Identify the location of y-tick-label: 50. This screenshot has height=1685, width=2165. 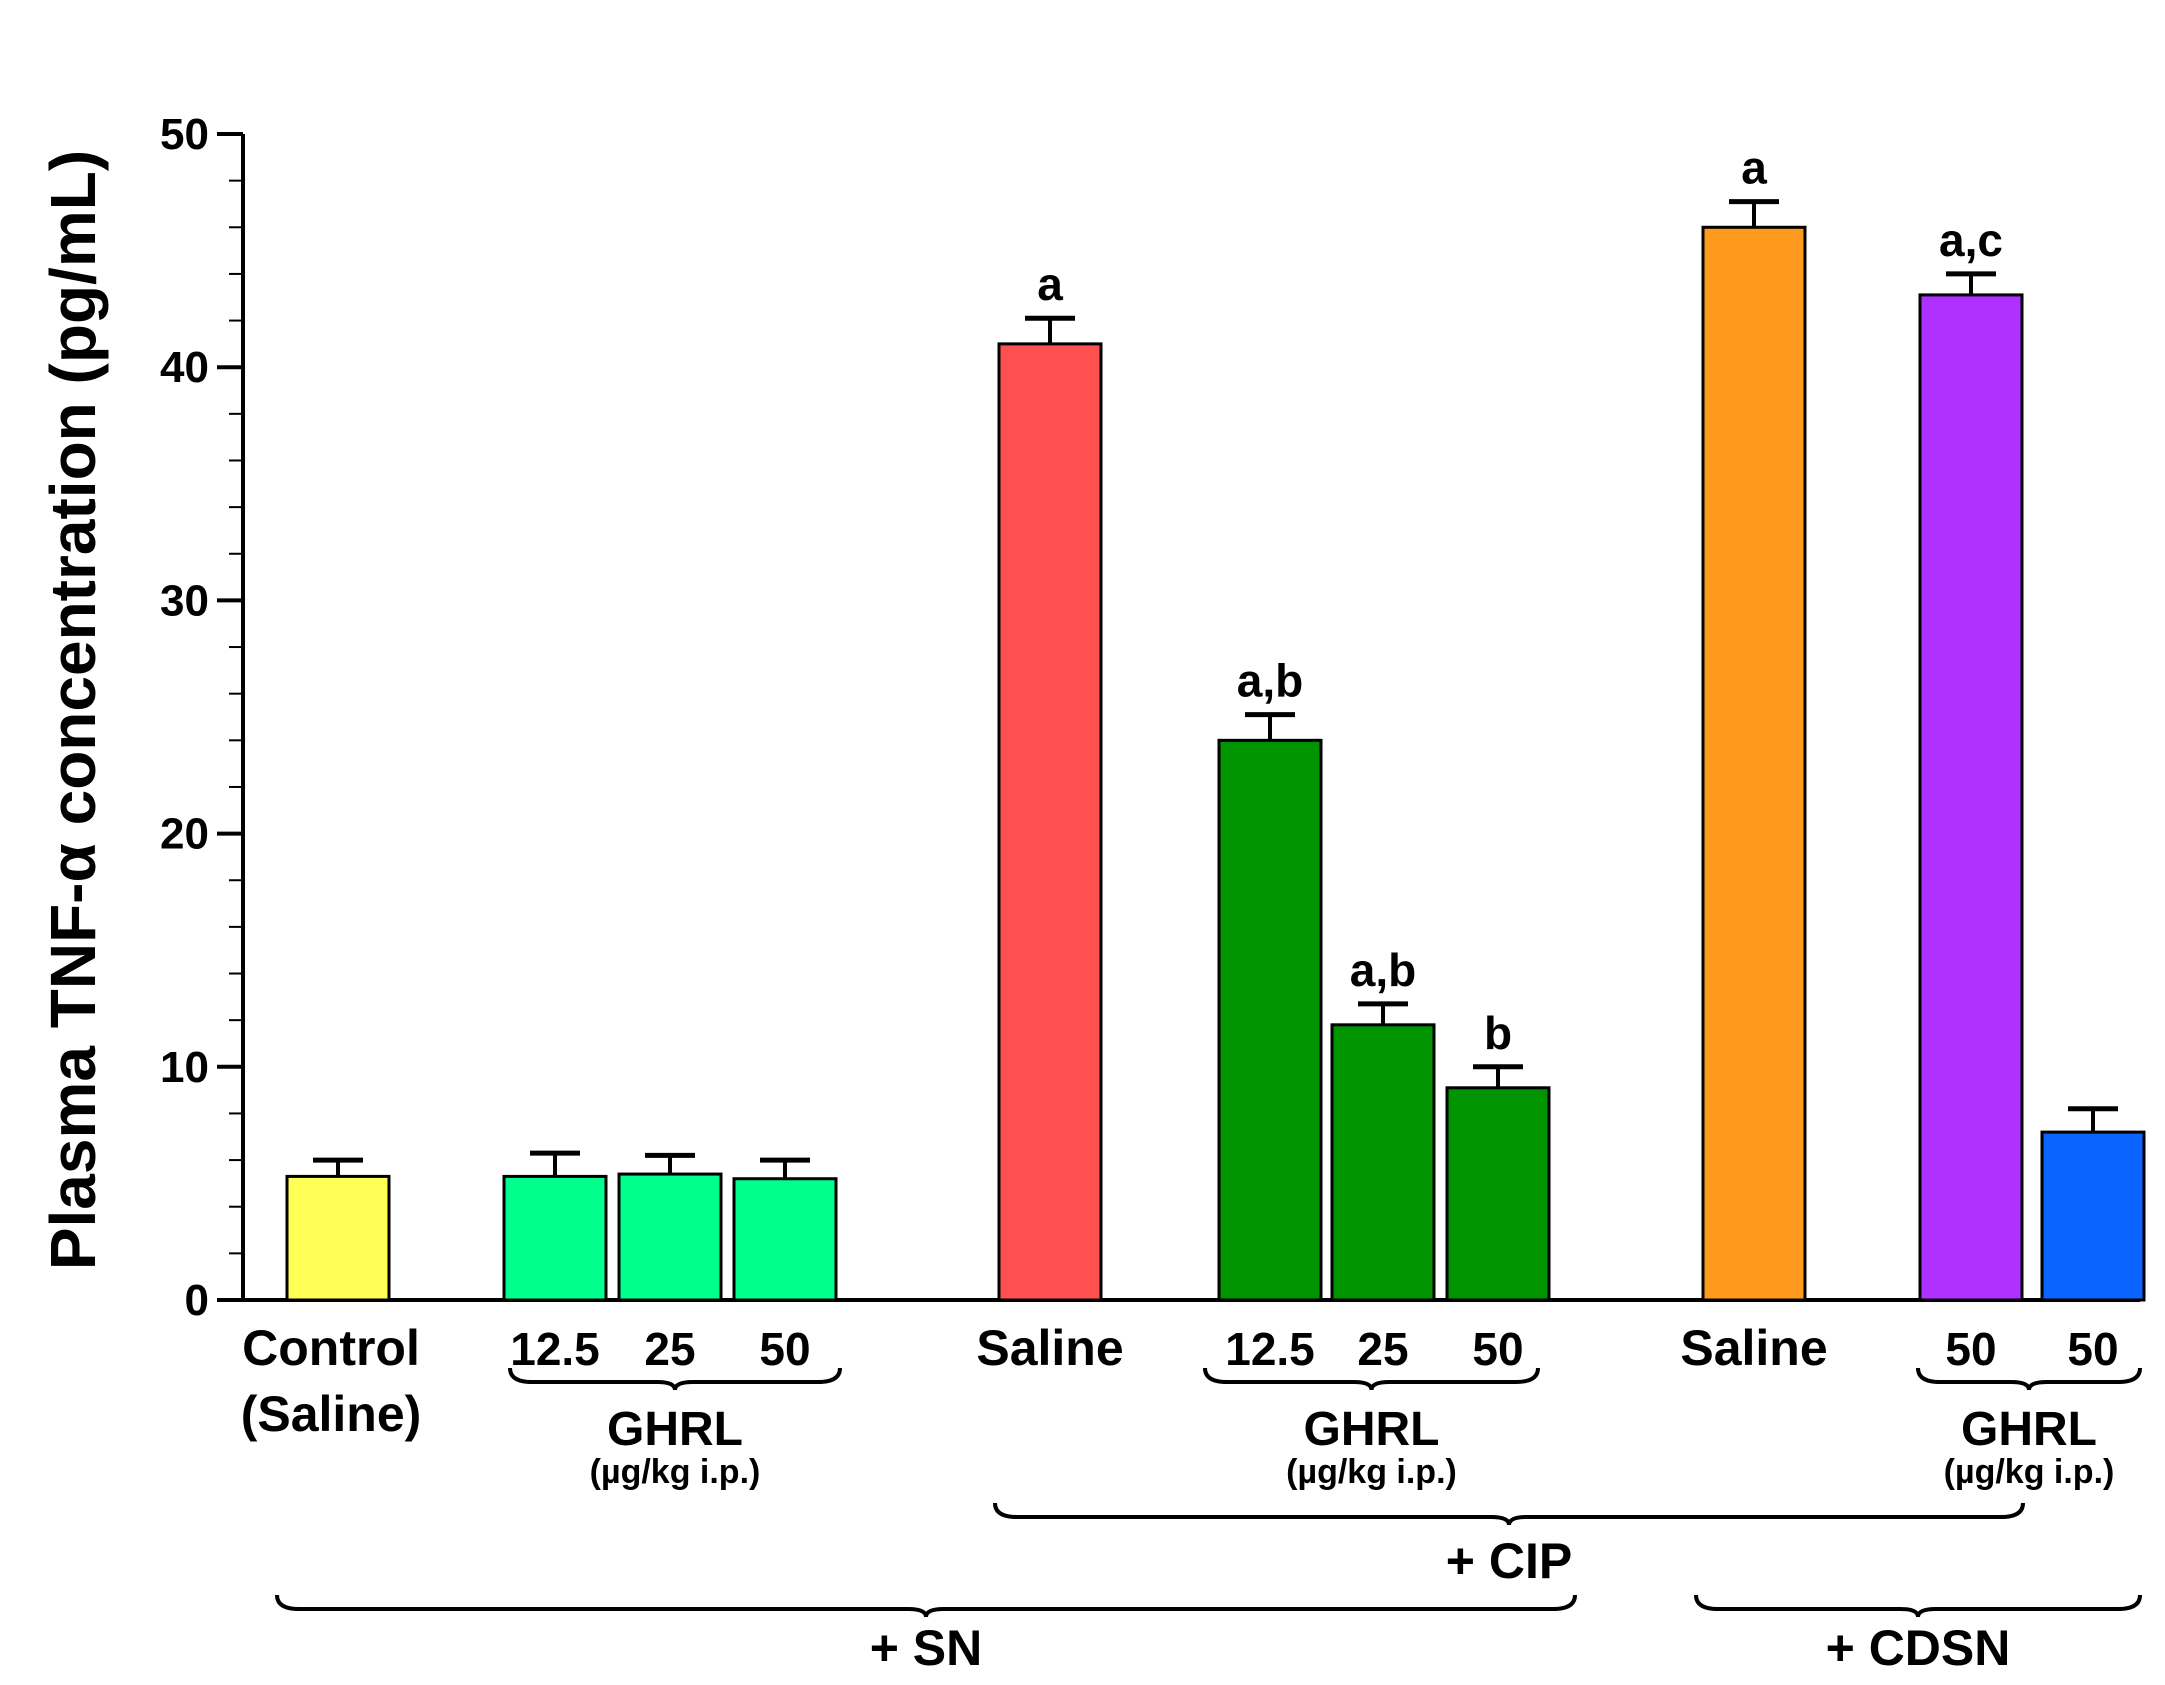
(184, 134).